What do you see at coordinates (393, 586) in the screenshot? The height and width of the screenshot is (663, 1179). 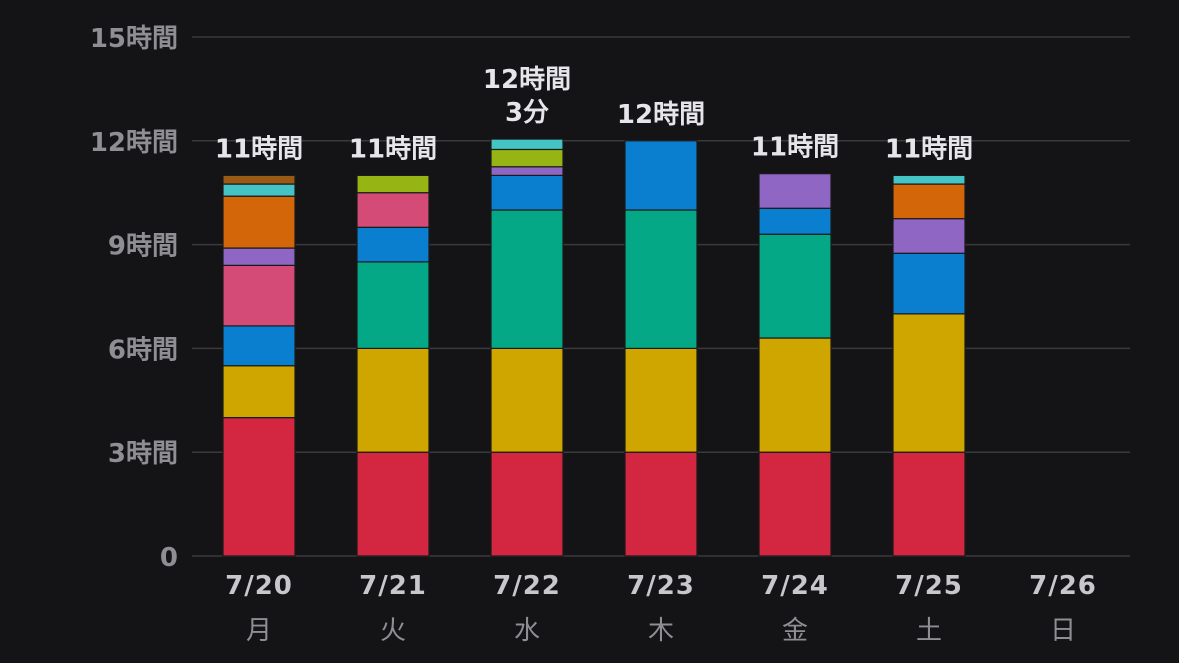 I see `x-date-label: 7/21` at bounding box center [393, 586].